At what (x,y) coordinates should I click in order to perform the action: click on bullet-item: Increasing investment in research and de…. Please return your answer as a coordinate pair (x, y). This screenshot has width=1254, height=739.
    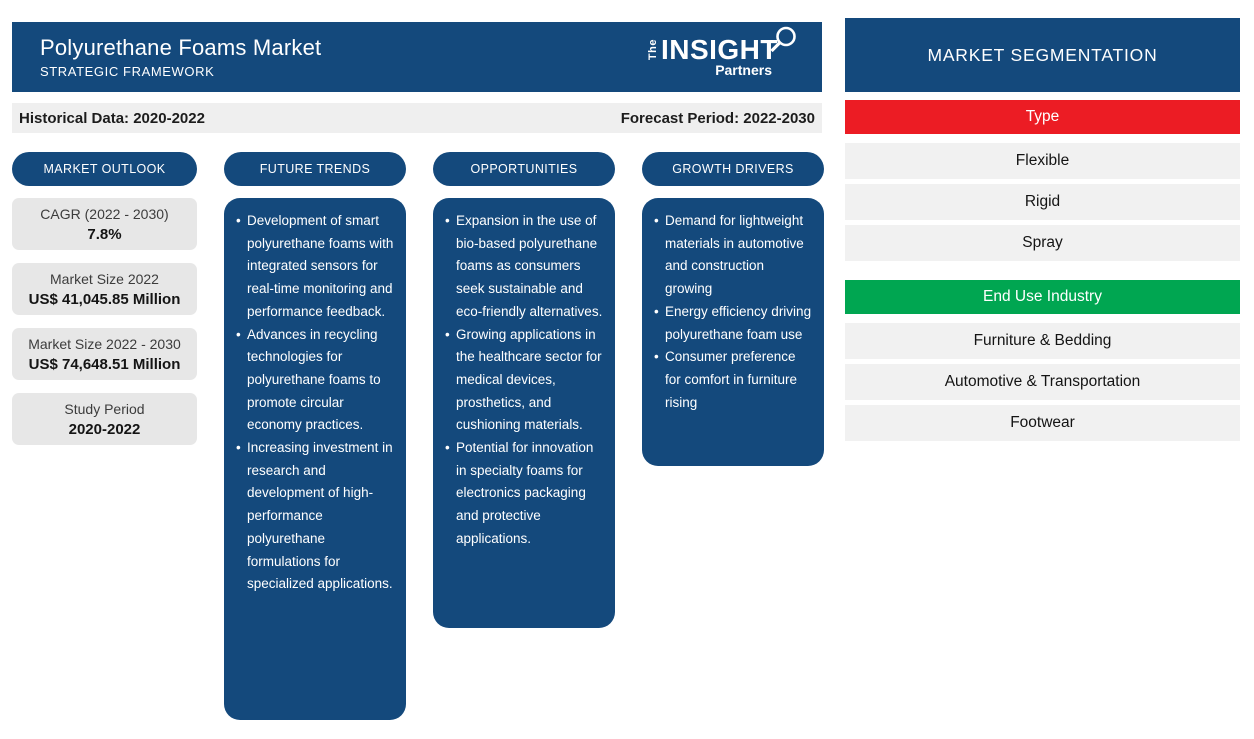
    Looking at the image, I should click on (316, 516).